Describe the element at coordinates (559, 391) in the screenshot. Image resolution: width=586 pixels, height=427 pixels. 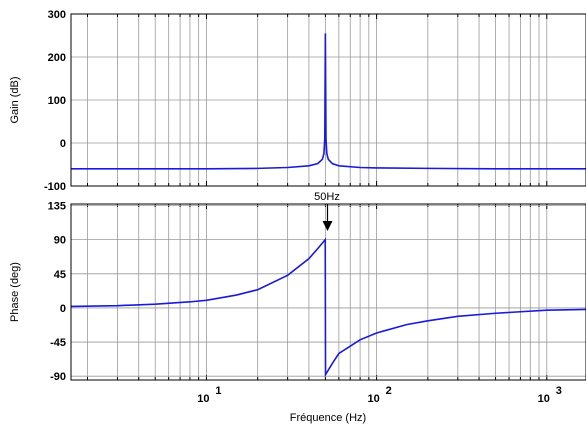
I see `phase-x-tick-exponent: 3` at that location.